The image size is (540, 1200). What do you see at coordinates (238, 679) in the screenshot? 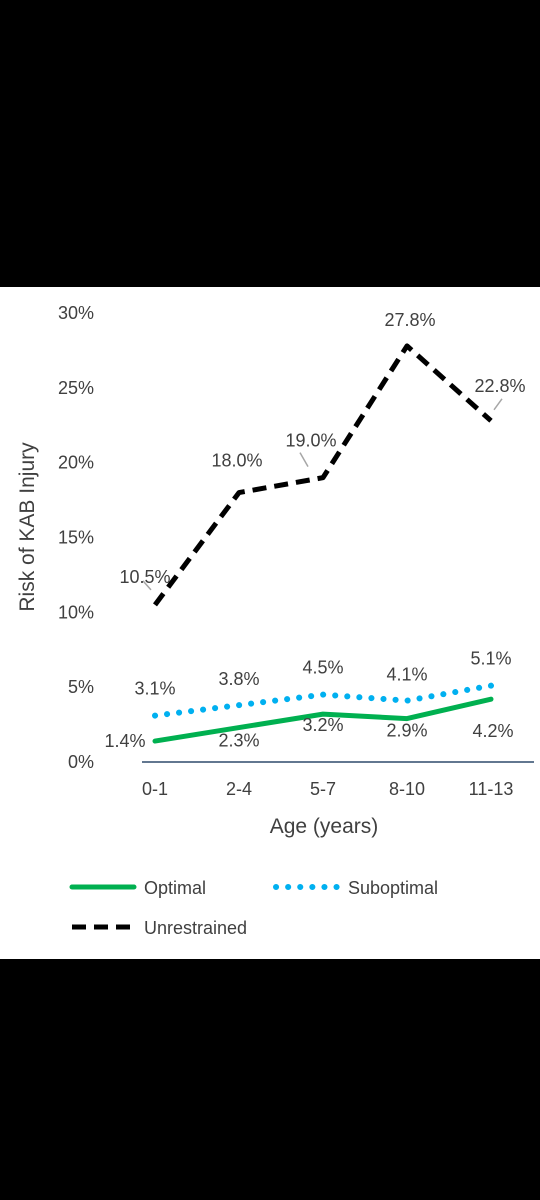
I see `data-label-suboptimal: 3.8%` at bounding box center [238, 679].